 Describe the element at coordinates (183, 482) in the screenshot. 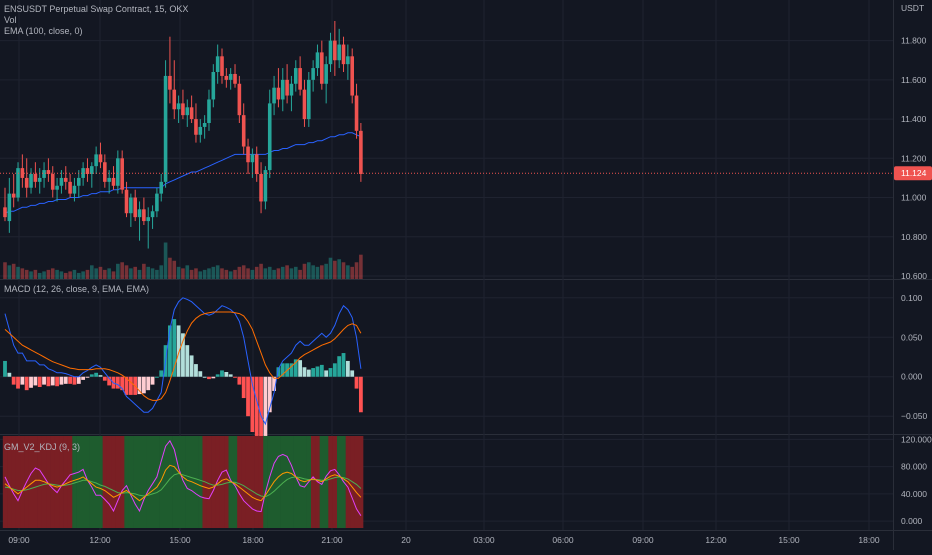

I see `kdj-pane` at that location.